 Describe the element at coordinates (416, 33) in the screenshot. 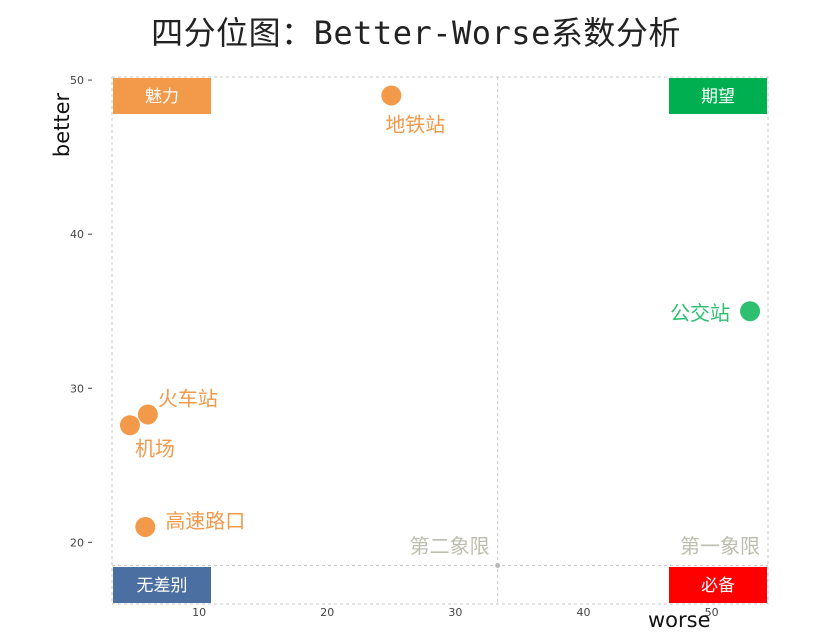

I see `chart-title: 四分位图：Better-Worse系数分析` at that location.